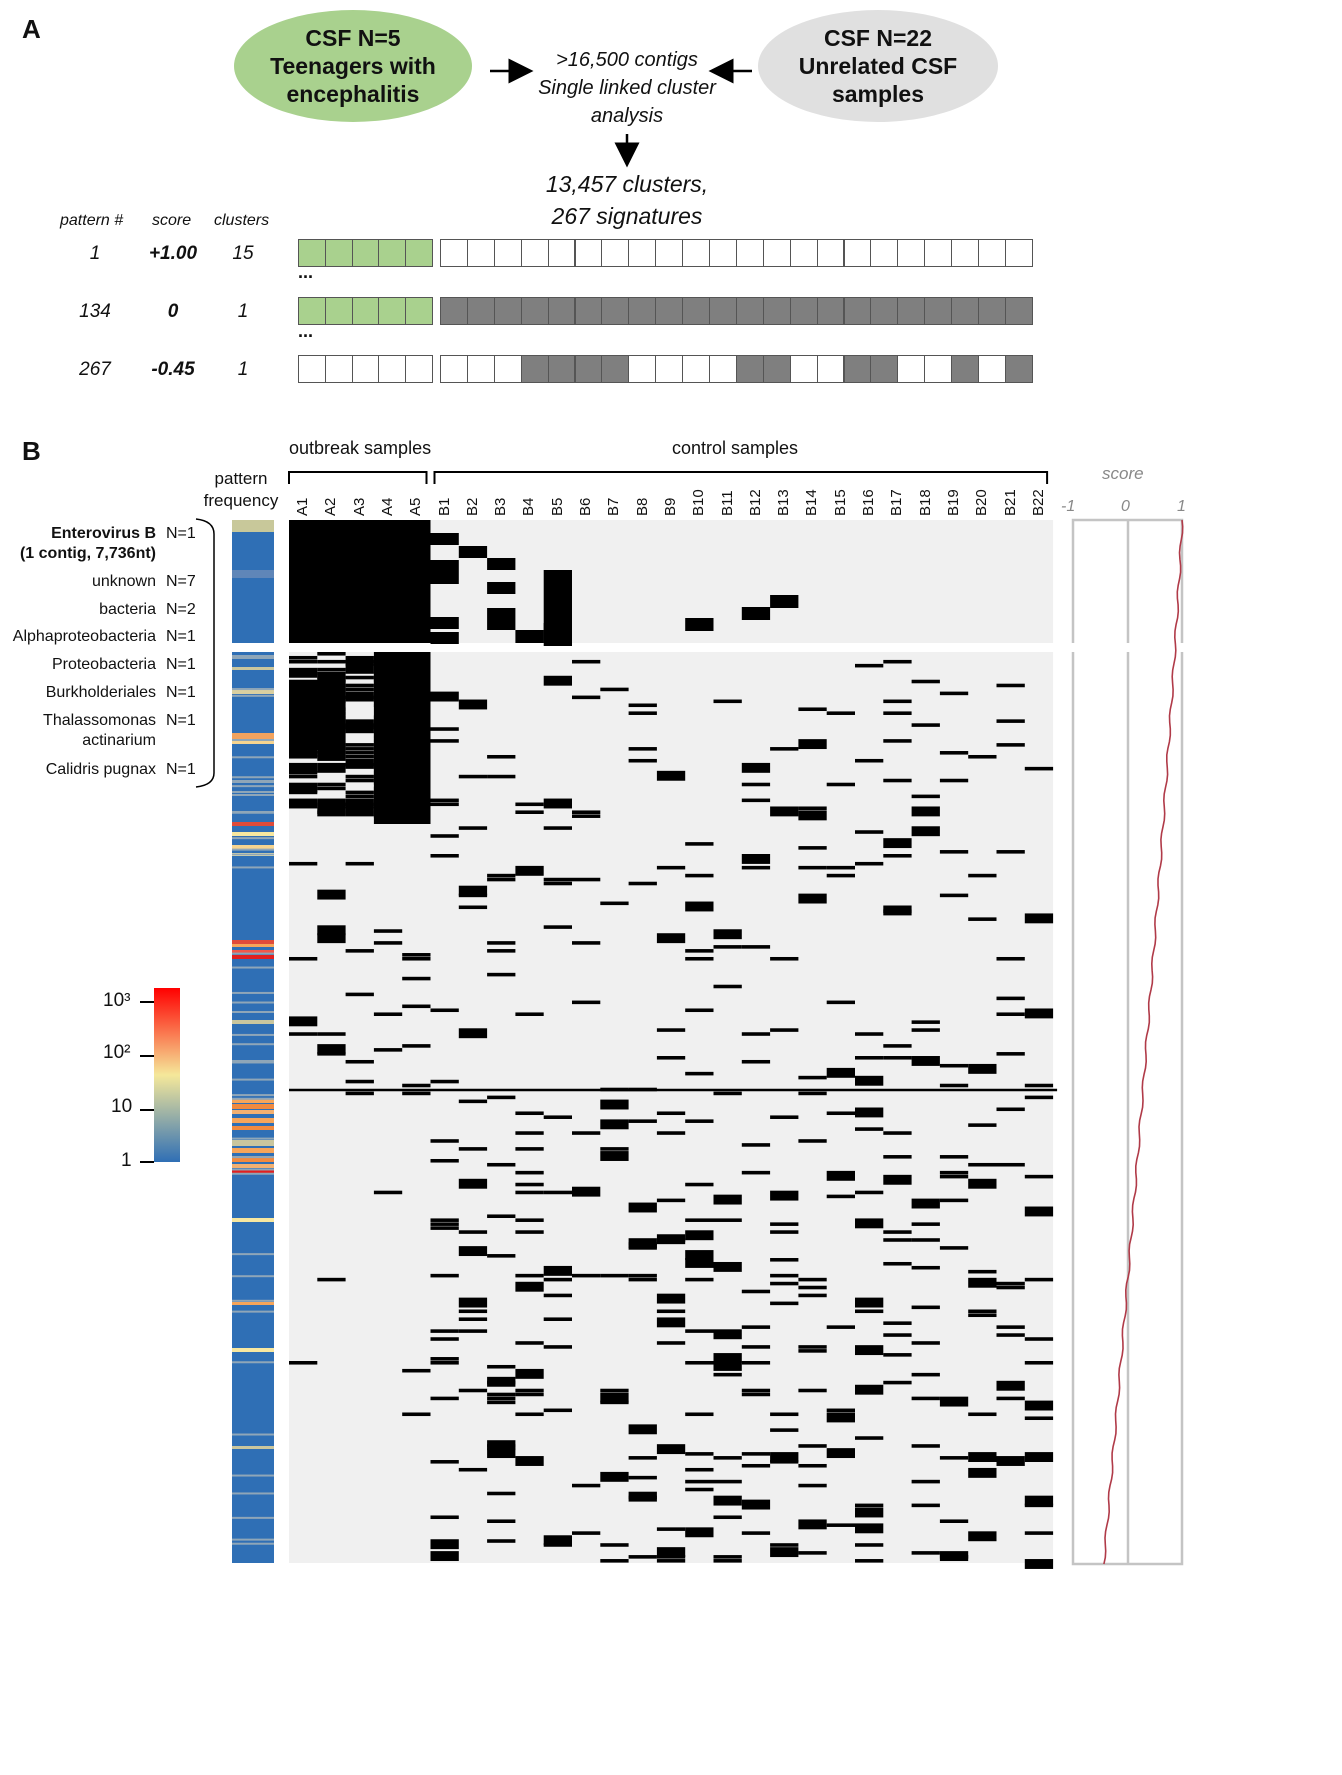  Describe the element at coordinates (735, 448) in the screenshot. I see `control-samples-label: control samples` at that location.